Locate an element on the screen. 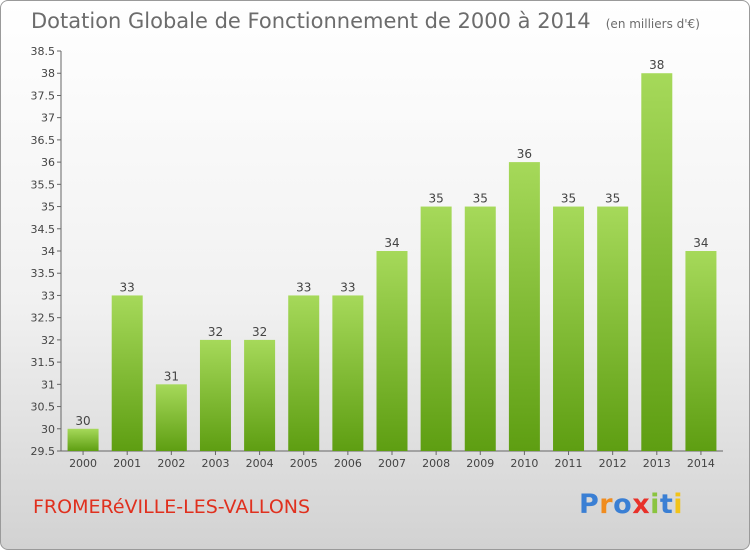  y-tick-label: 30 is located at coordinates (48, 429).